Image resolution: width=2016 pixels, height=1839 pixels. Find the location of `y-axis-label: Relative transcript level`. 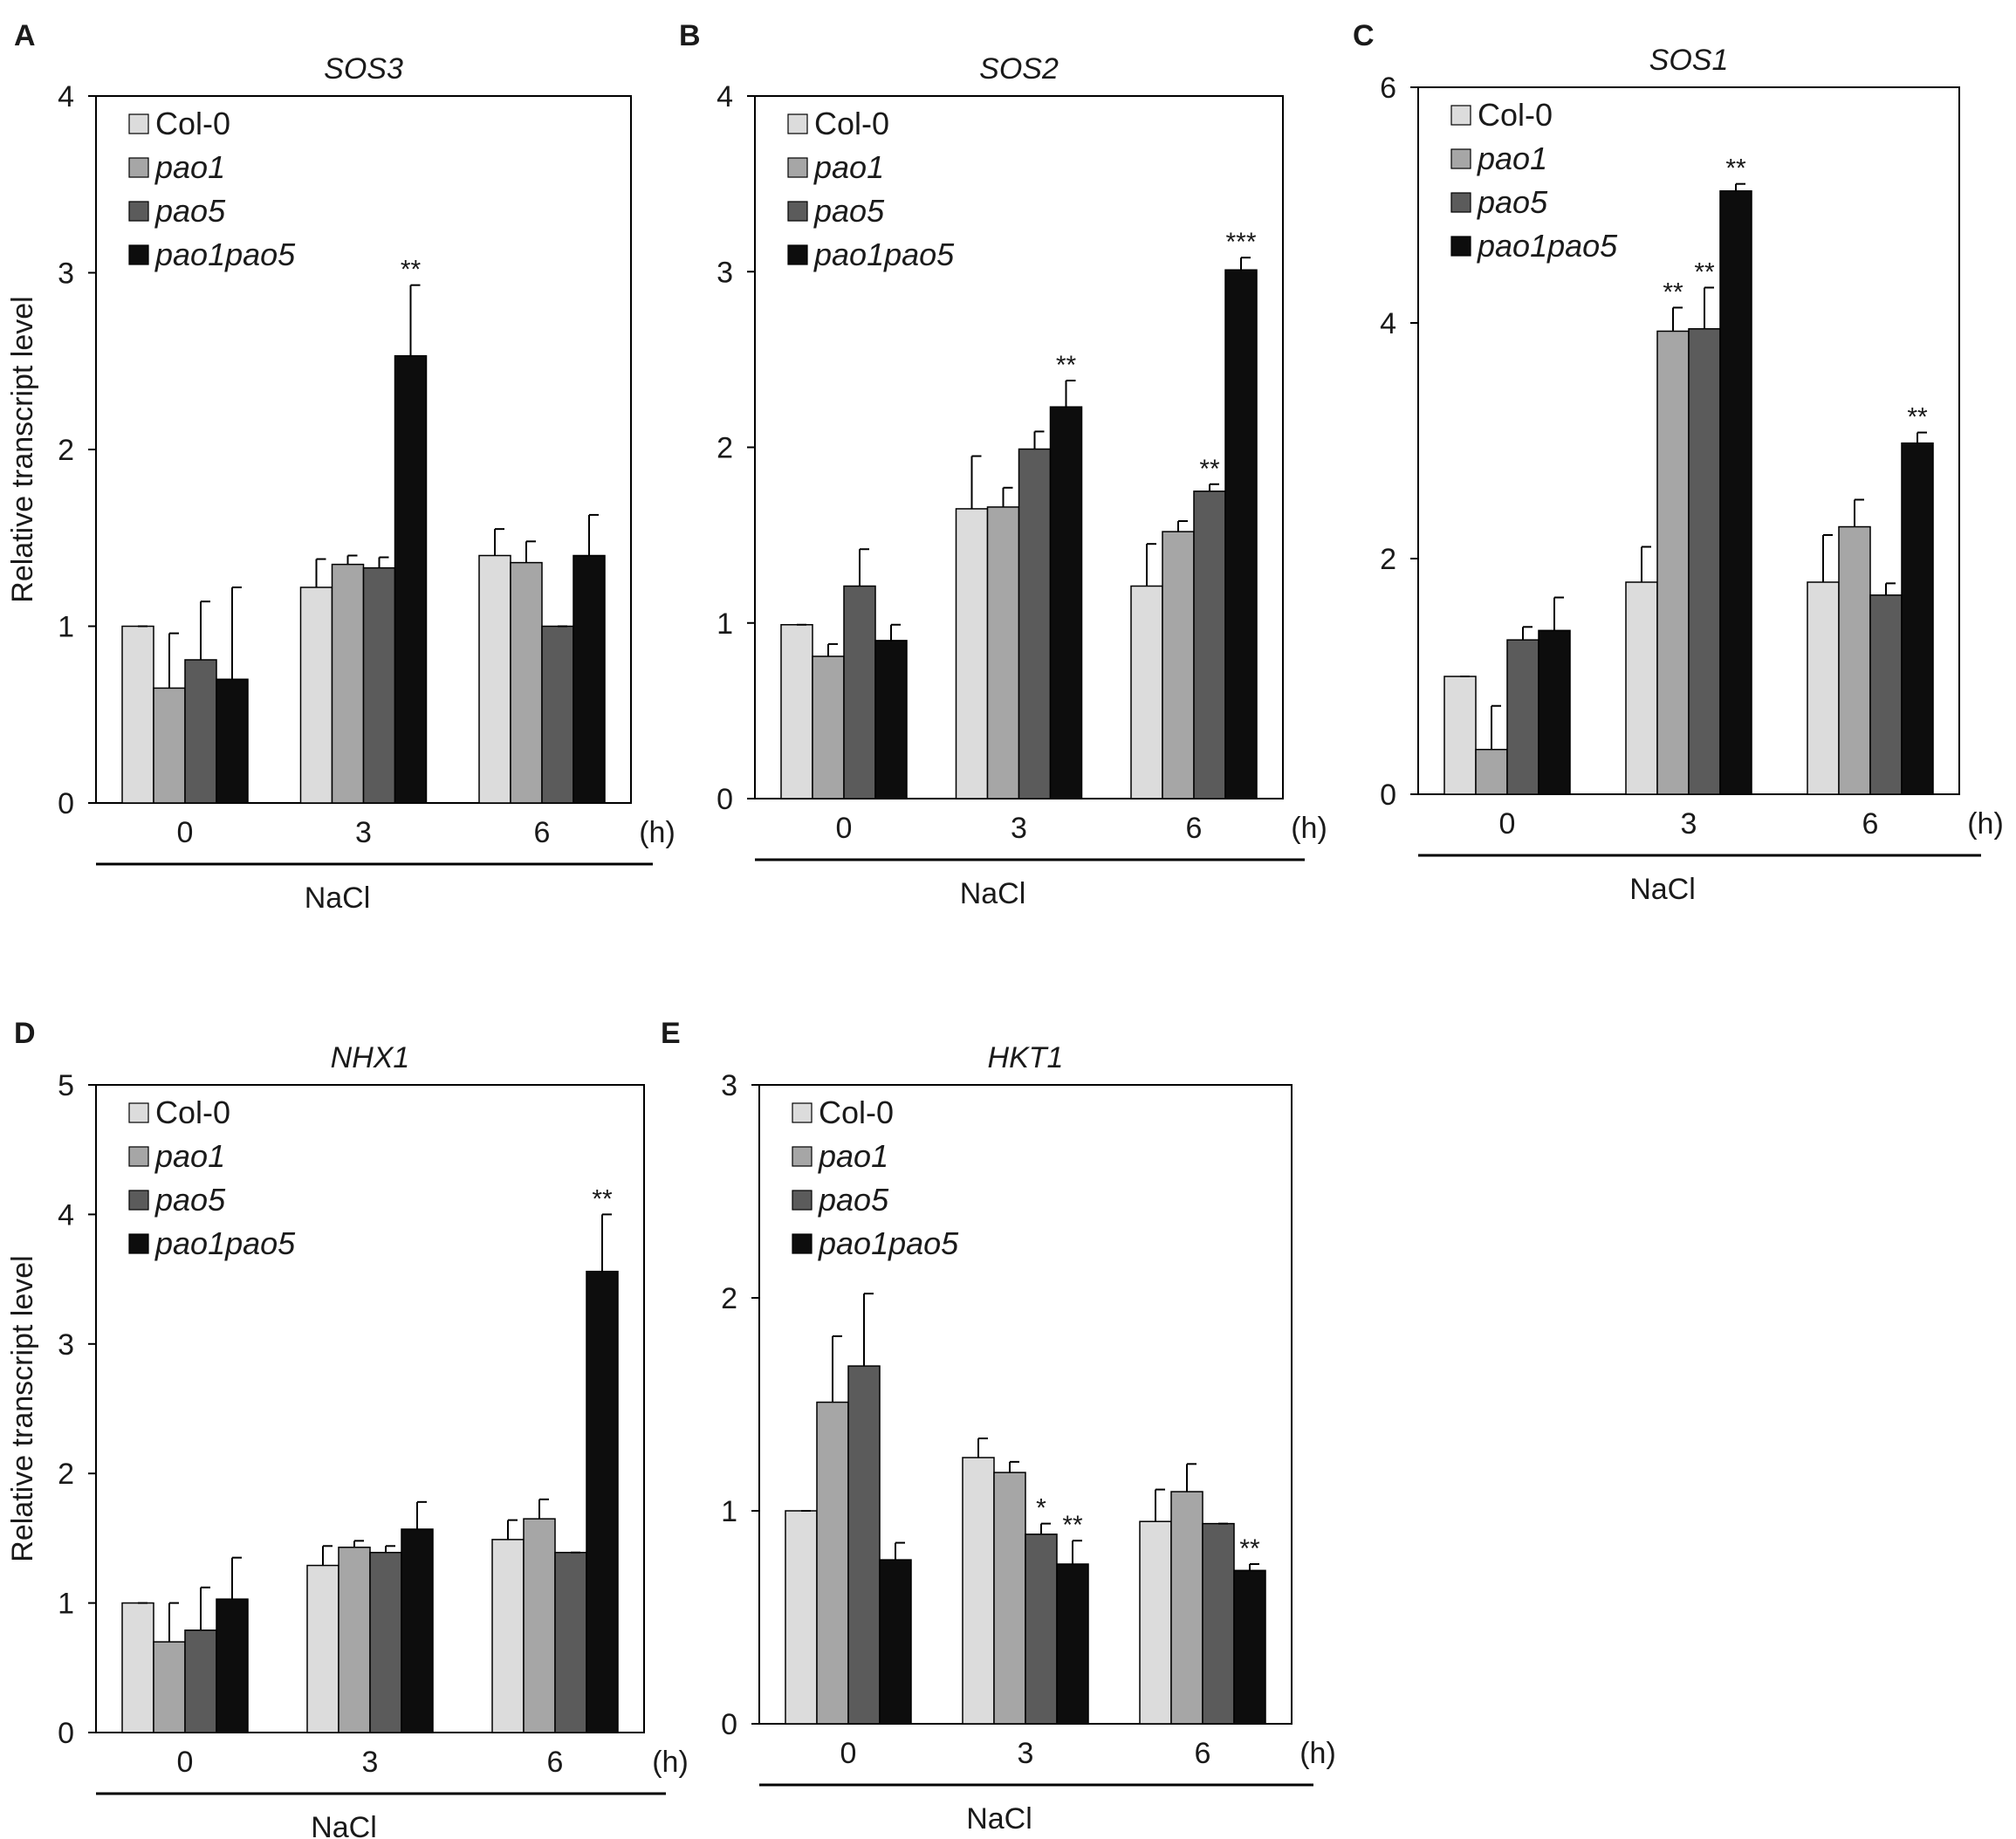

y-axis-label: Relative transcript level is located at coordinates (22, 1408).